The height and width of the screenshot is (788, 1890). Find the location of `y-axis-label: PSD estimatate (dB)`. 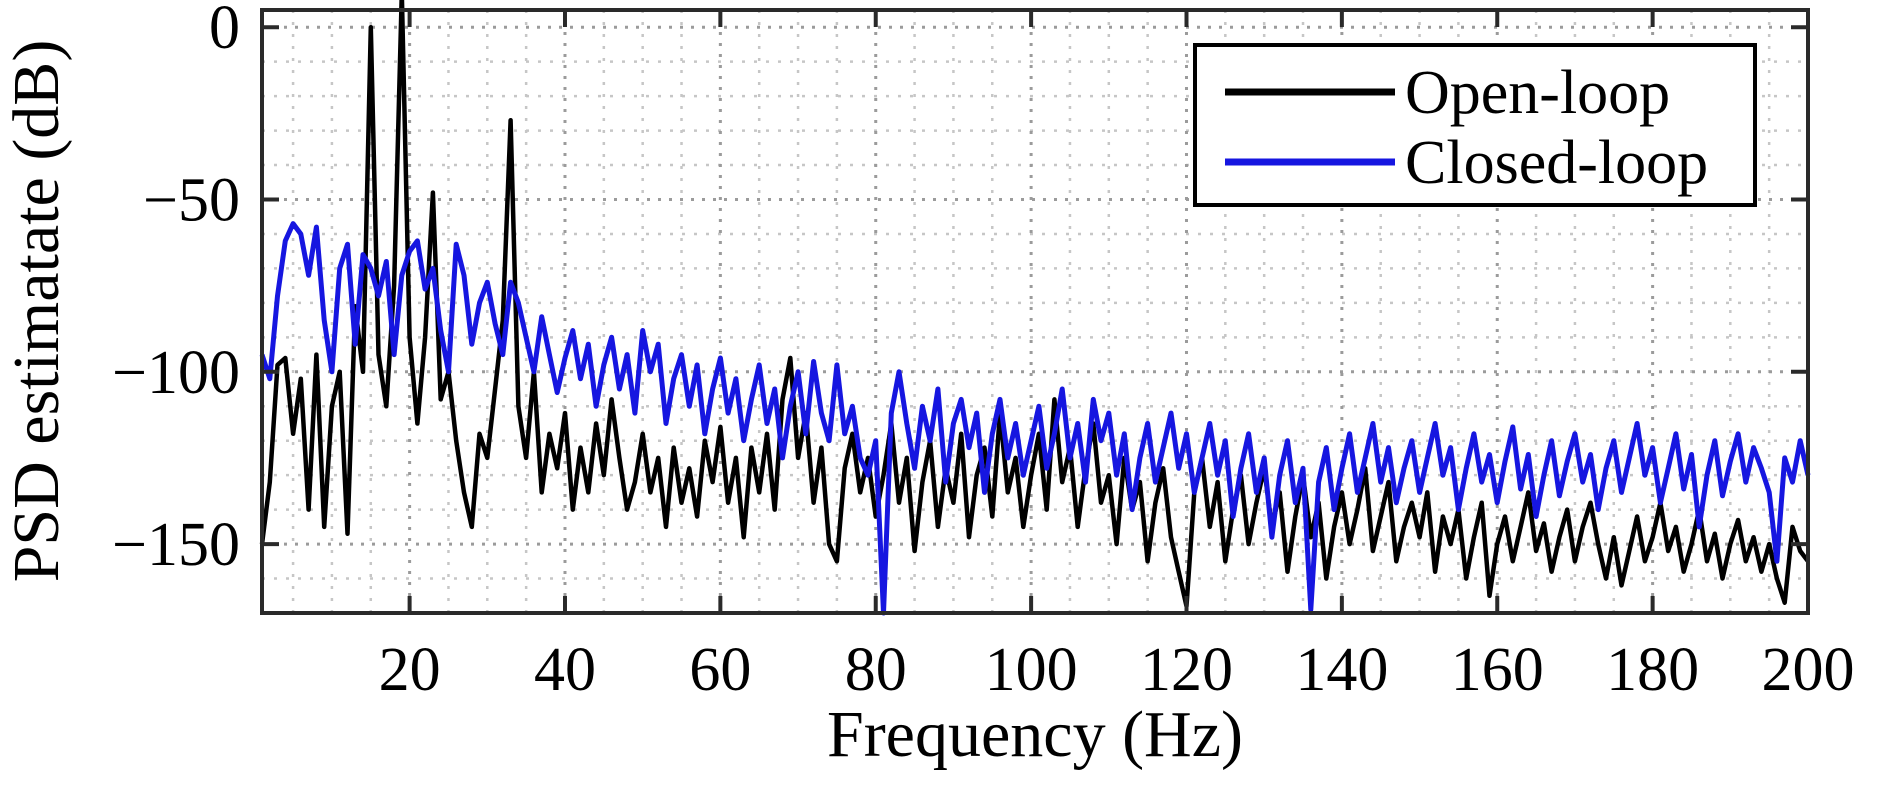

y-axis-label: PSD estimatate (dB) is located at coordinates (36, 311).